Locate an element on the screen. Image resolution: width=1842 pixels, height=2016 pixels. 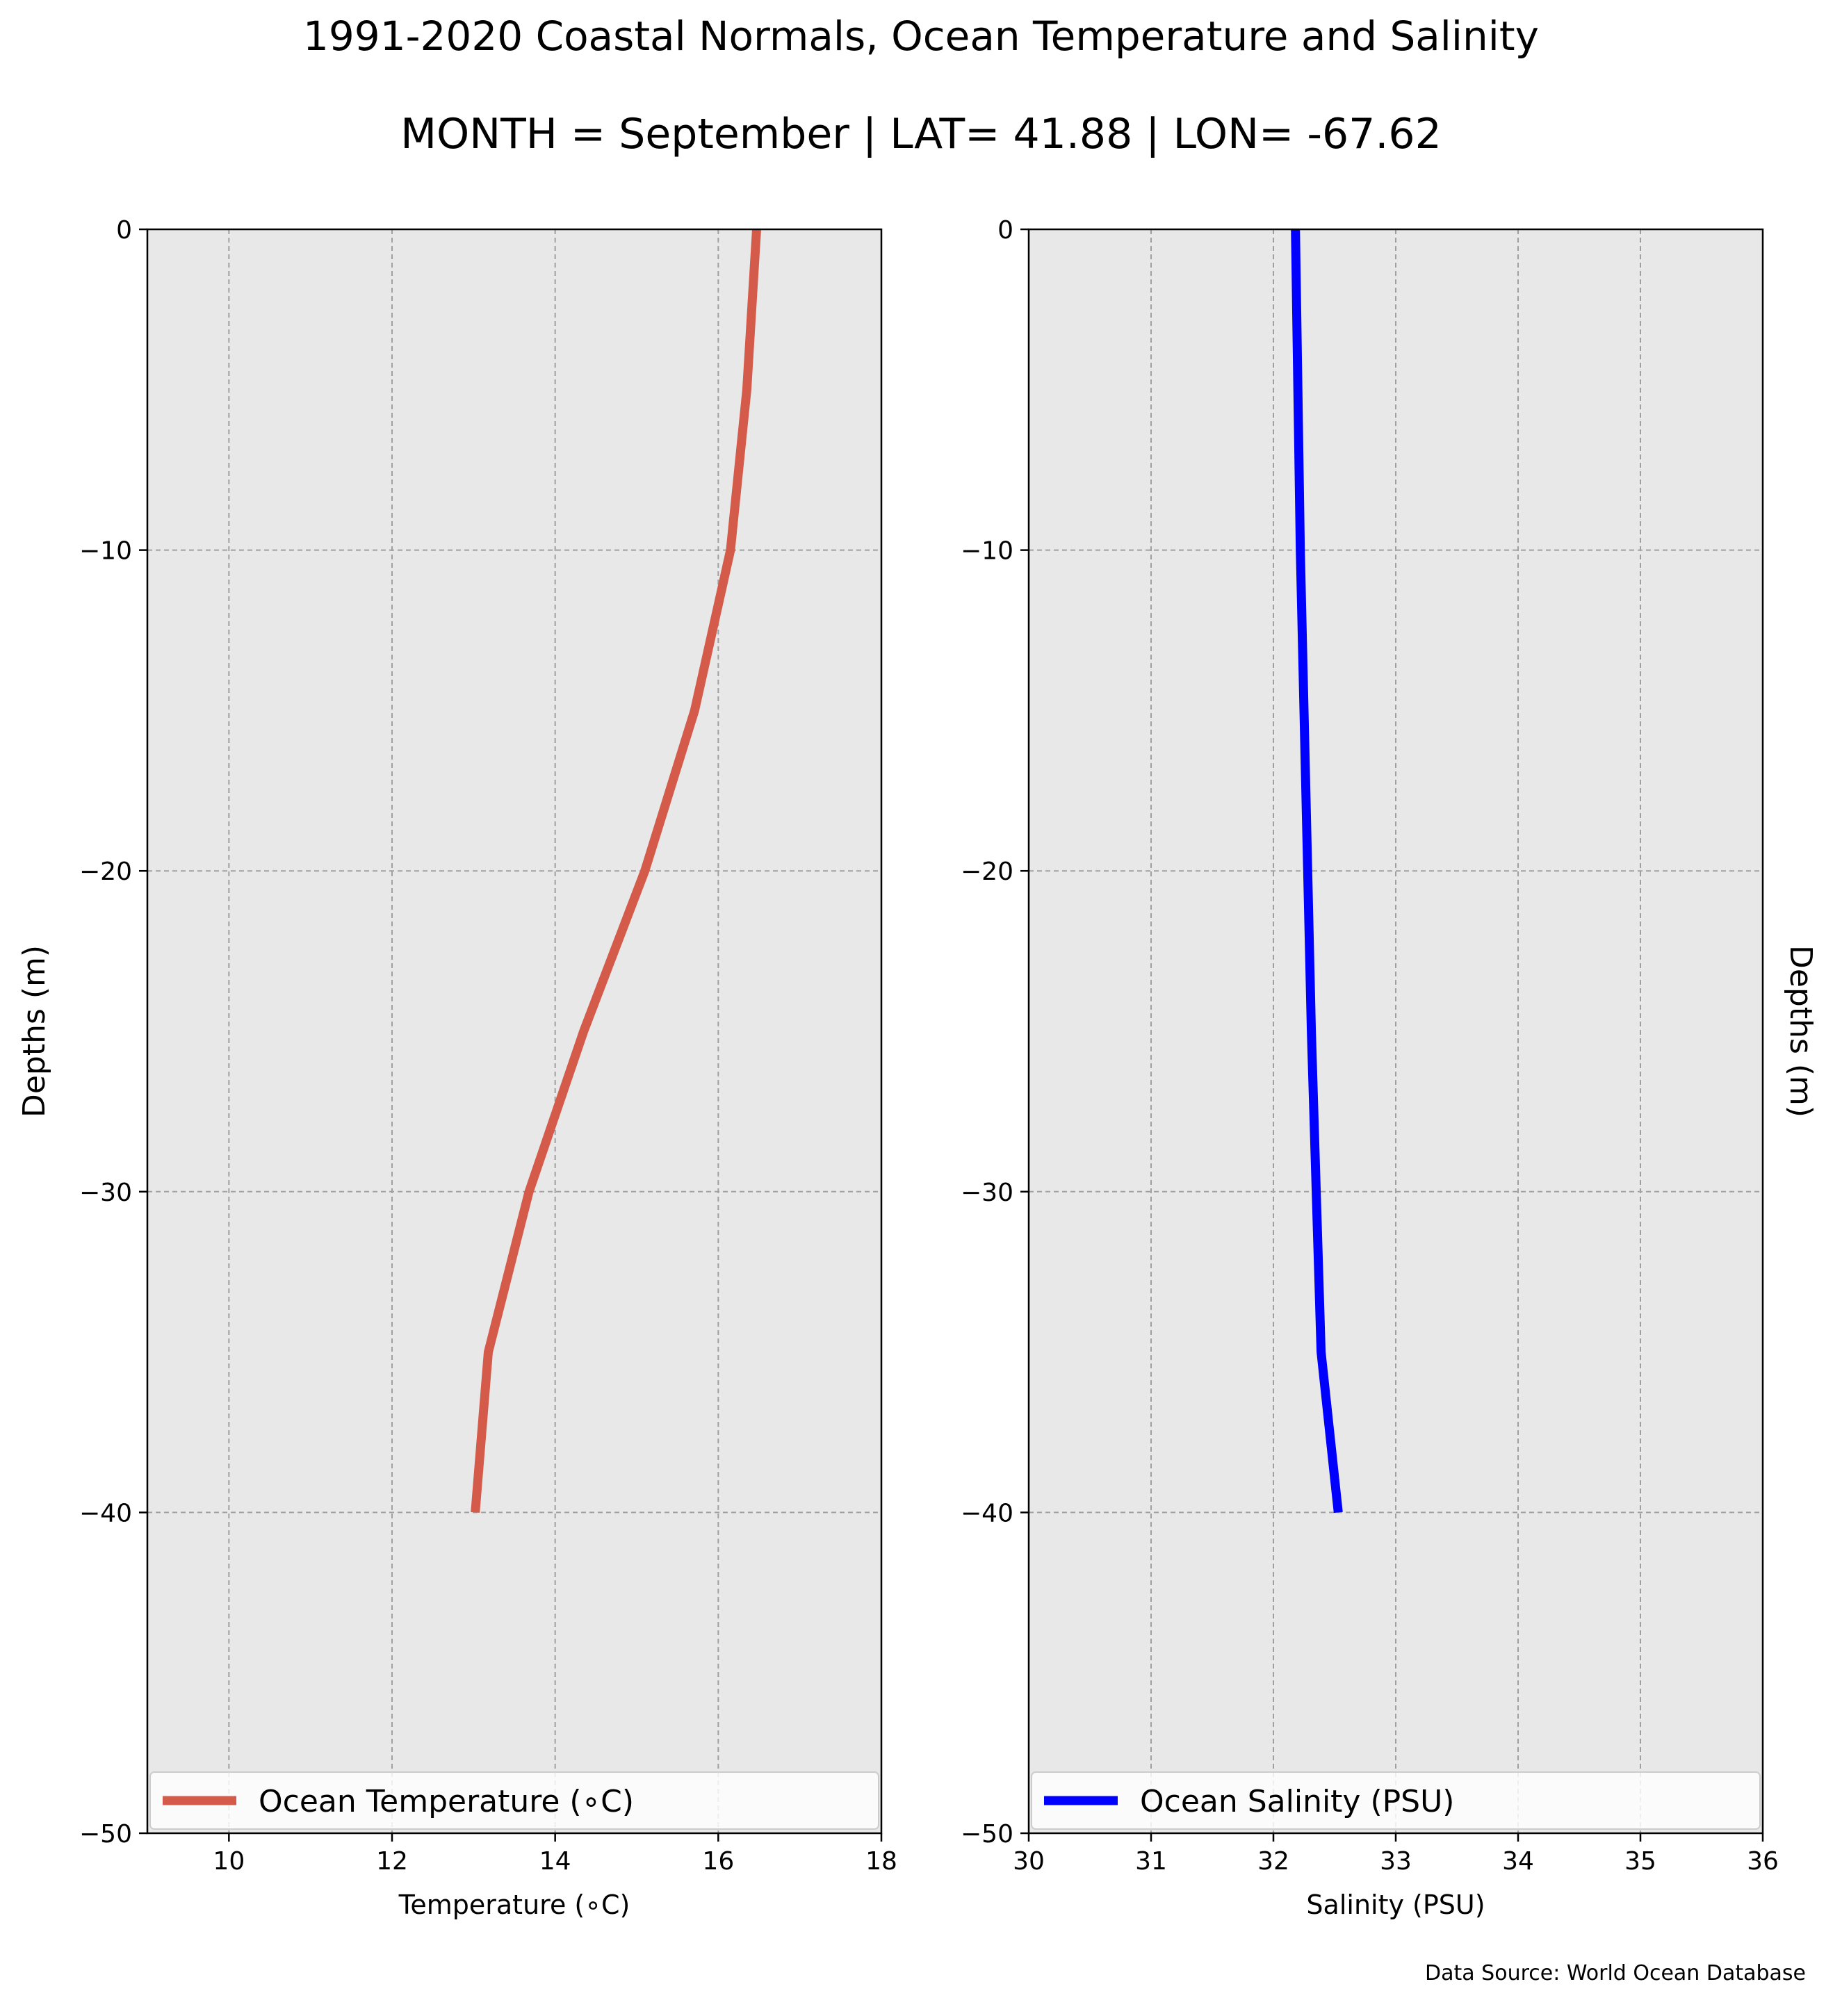
legend-label: Ocean Temperature (∘C) is located at coordinates (446, 1802).